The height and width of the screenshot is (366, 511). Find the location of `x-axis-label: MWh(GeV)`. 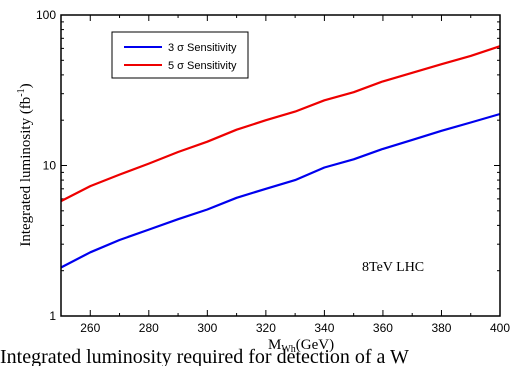

x-axis-label: MWh(GeV) is located at coordinates (301, 346).